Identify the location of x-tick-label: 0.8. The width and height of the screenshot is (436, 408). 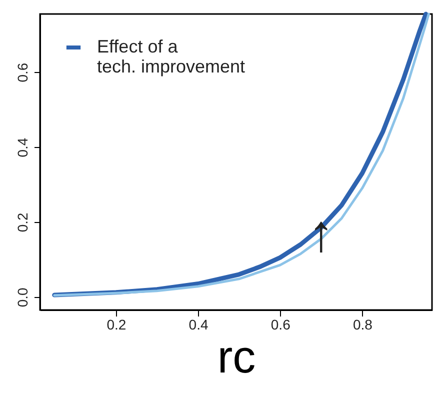
(362, 324).